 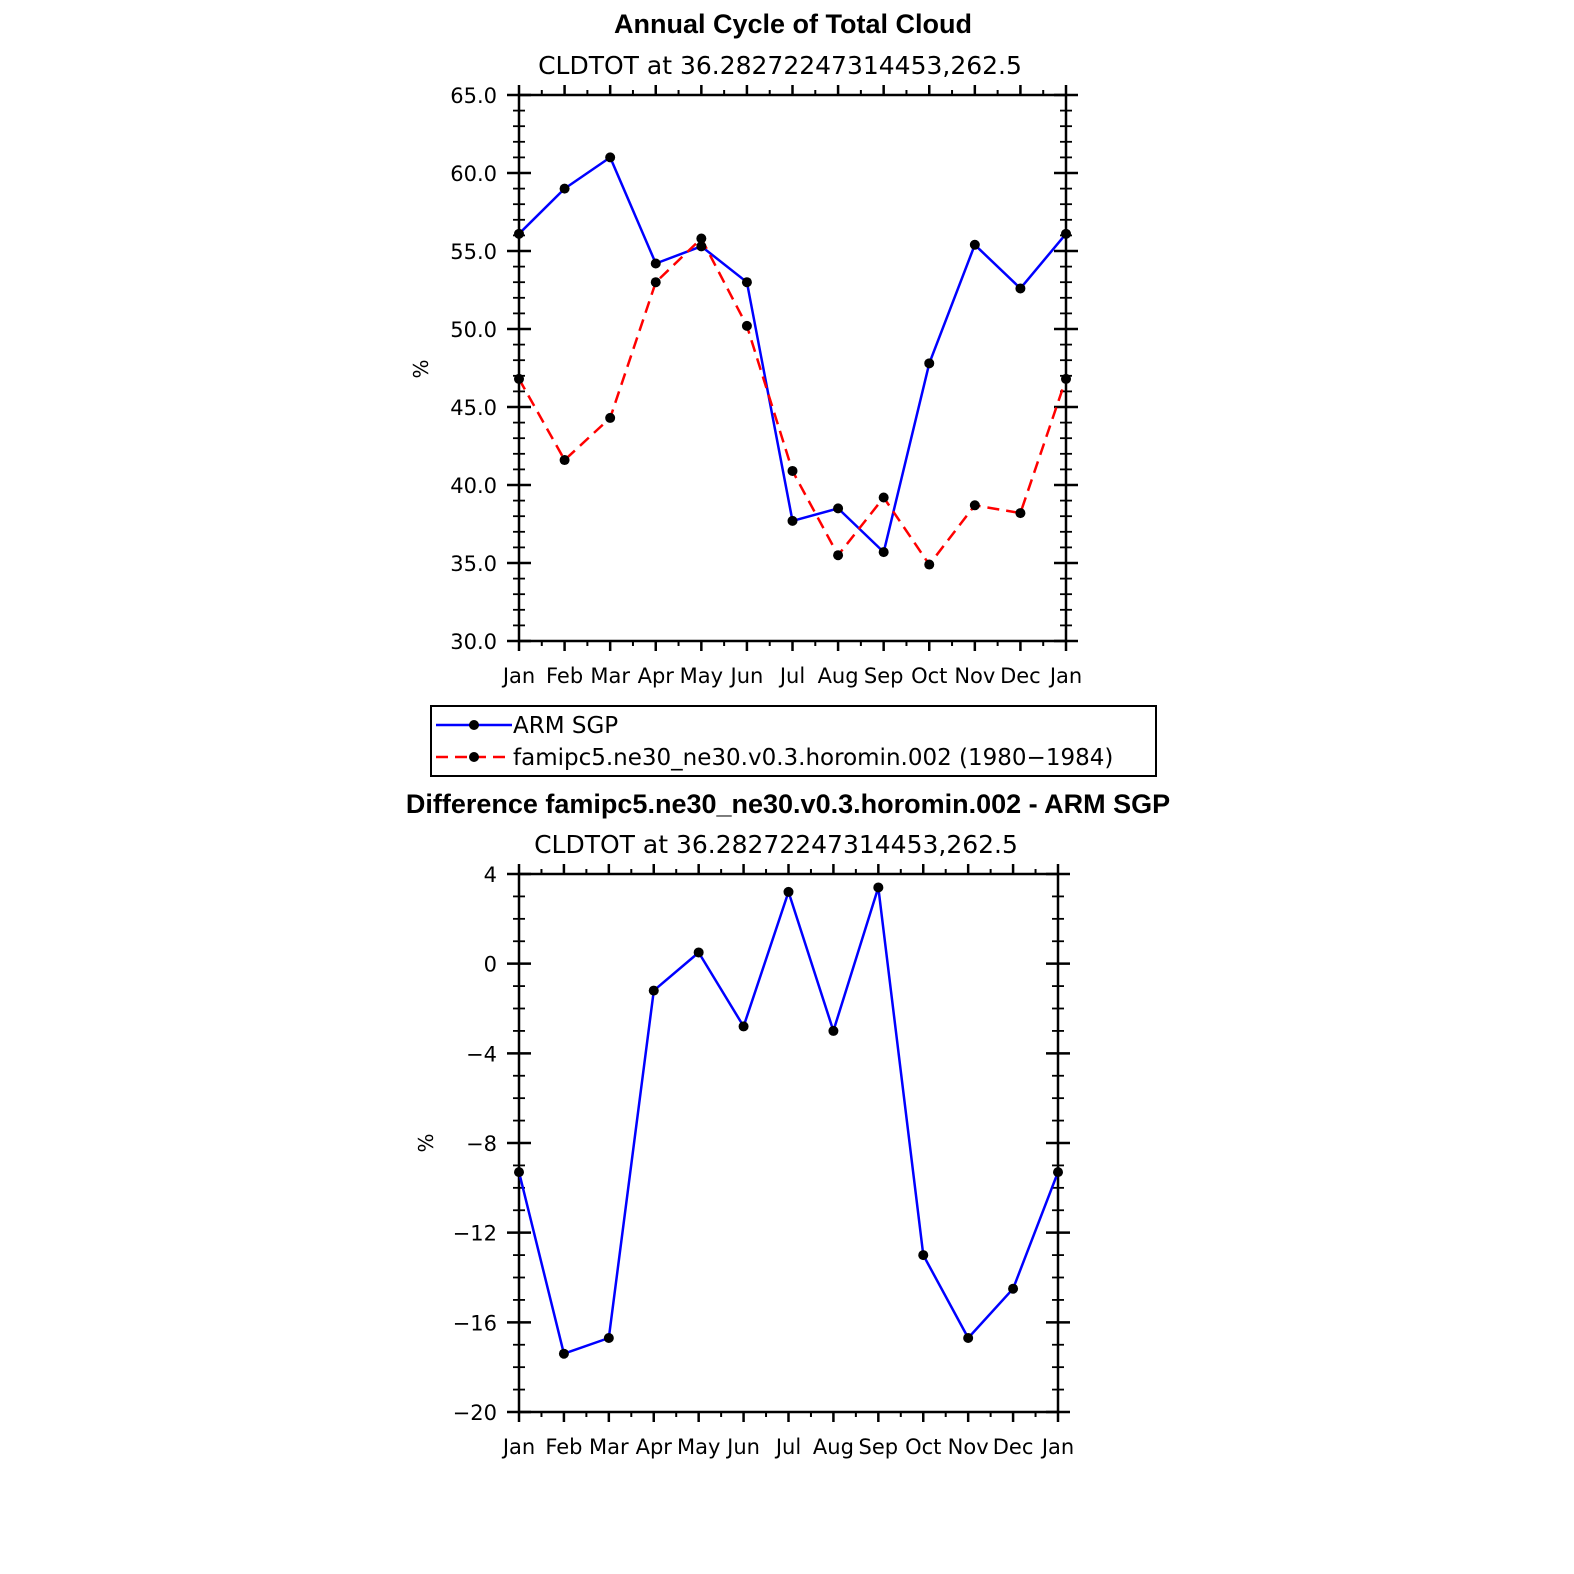 I want to click on top-x-tick-label: Apr, so click(x=656, y=676).